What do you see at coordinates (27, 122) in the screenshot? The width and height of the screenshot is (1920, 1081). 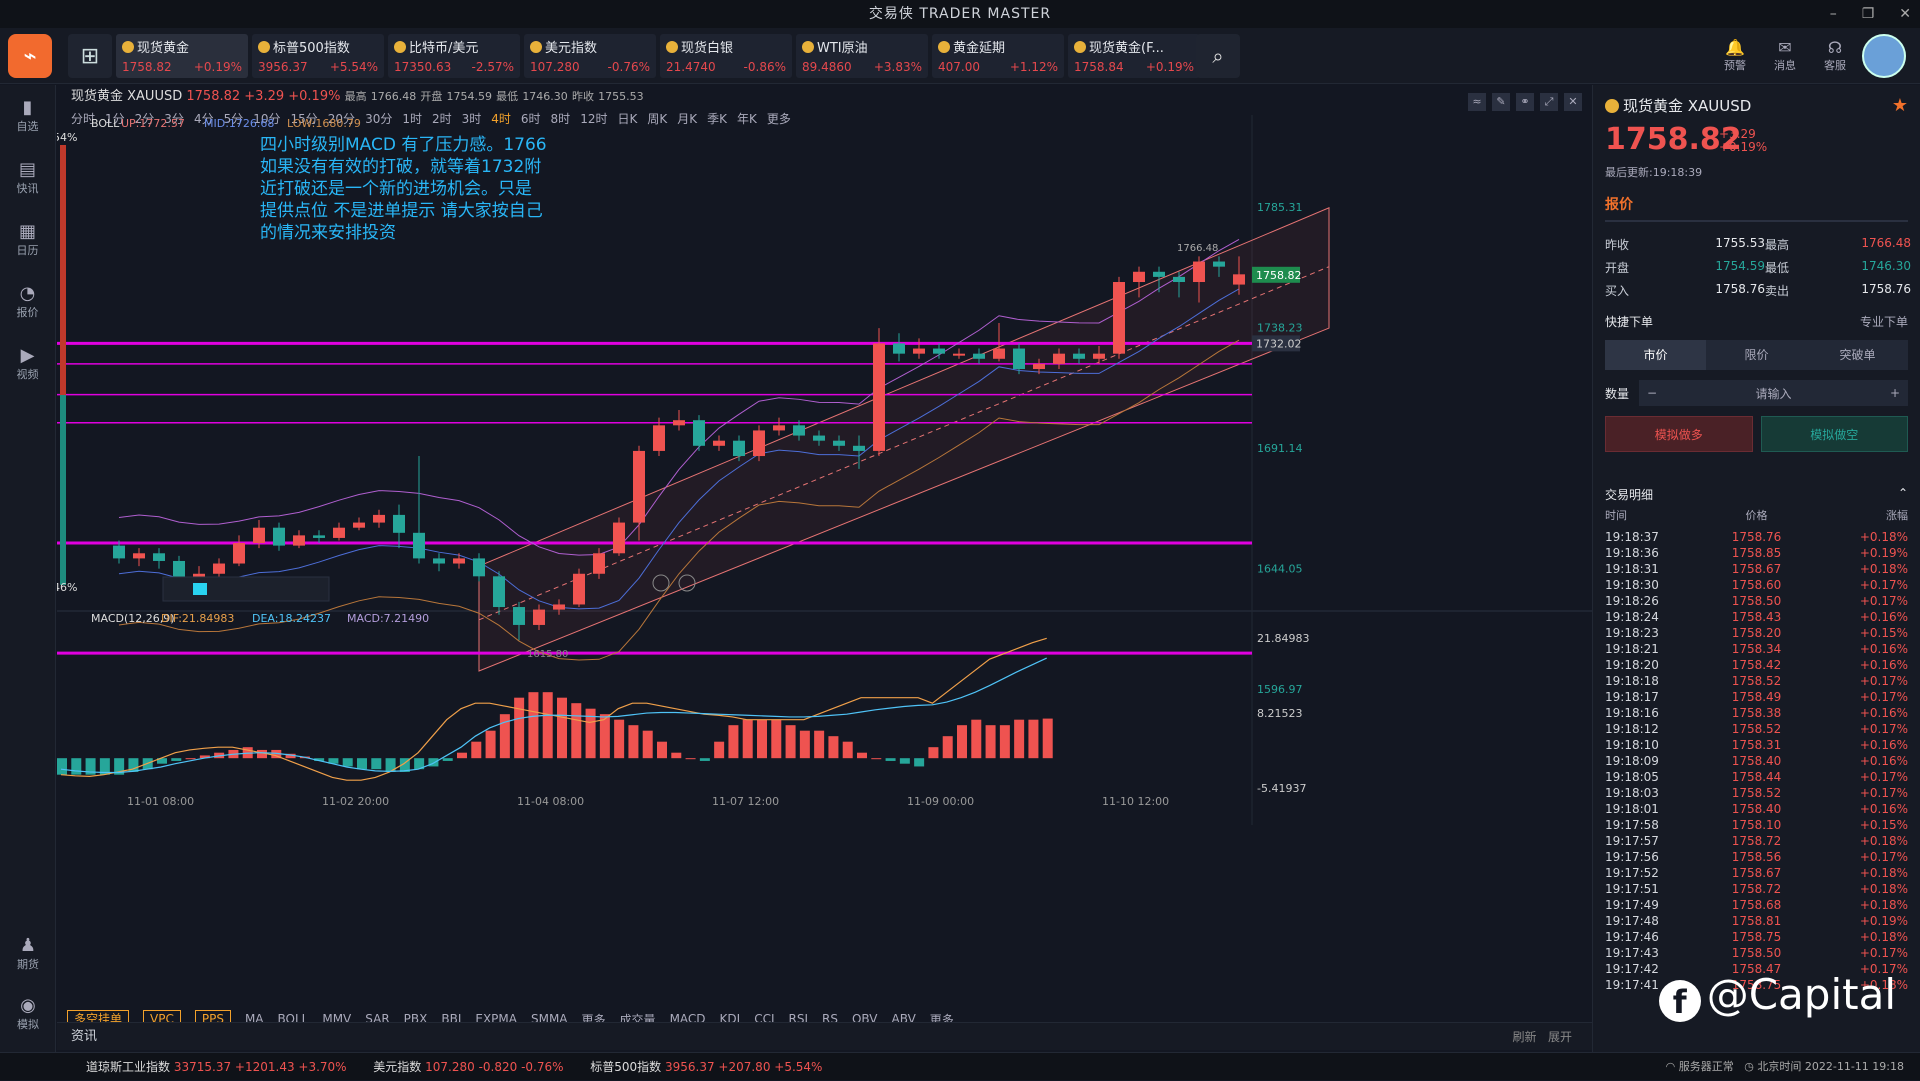 I see `nav-watchlist: ▮ 自选` at bounding box center [27, 122].